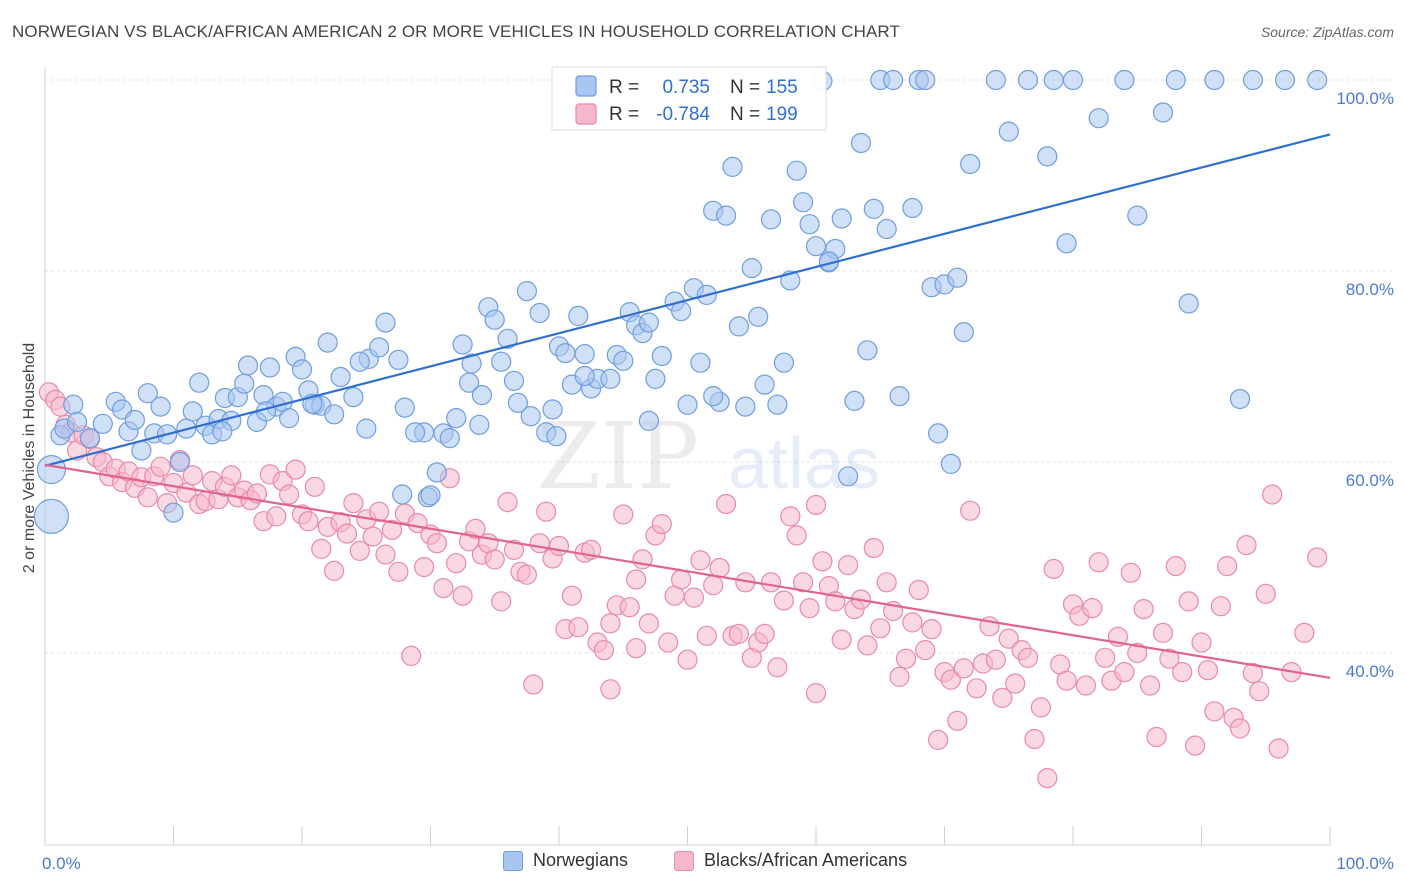 This screenshot has height=892, width=1406. What do you see at coordinates (708, 456) in the screenshot?
I see `watermark: ZIP atlas` at bounding box center [708, 456].